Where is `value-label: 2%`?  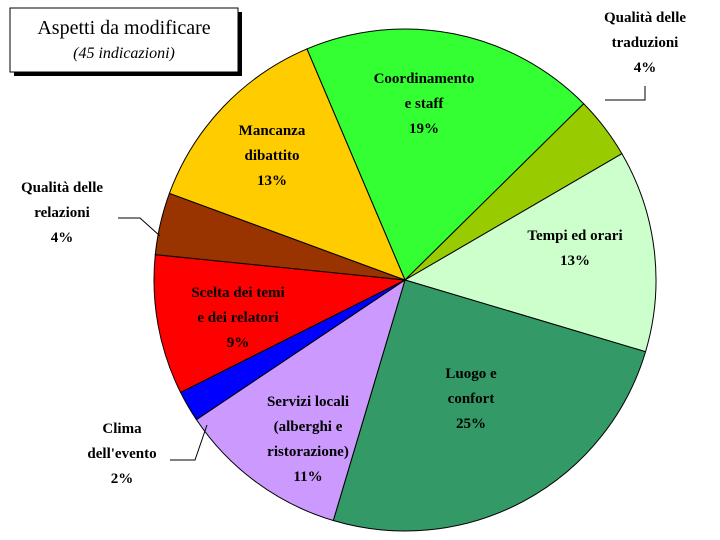
value-label: 2% is located at coordinates (122, 479).